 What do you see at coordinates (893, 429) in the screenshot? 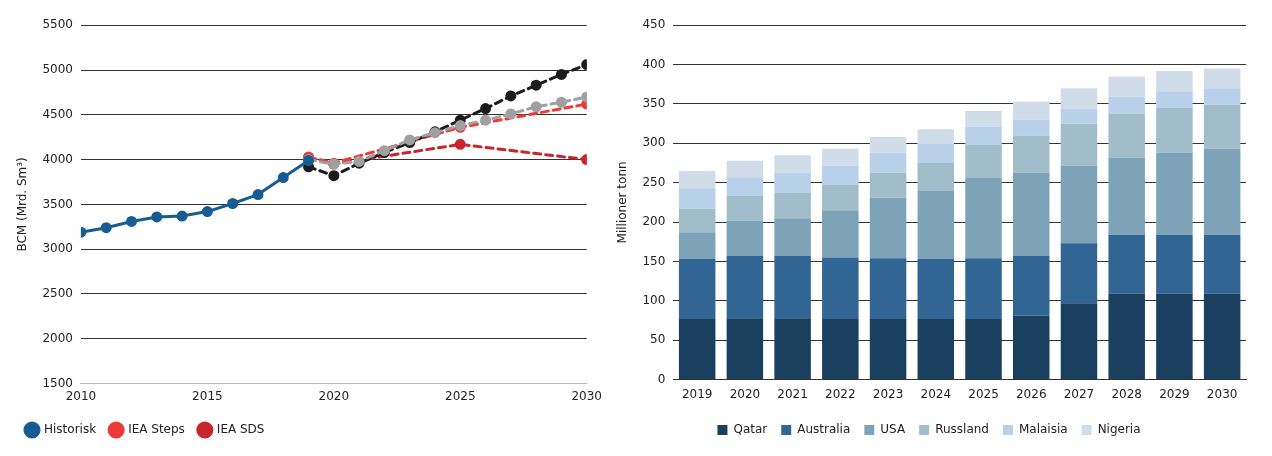
I see `legend-label: USA` at bounding box center [893, 429].